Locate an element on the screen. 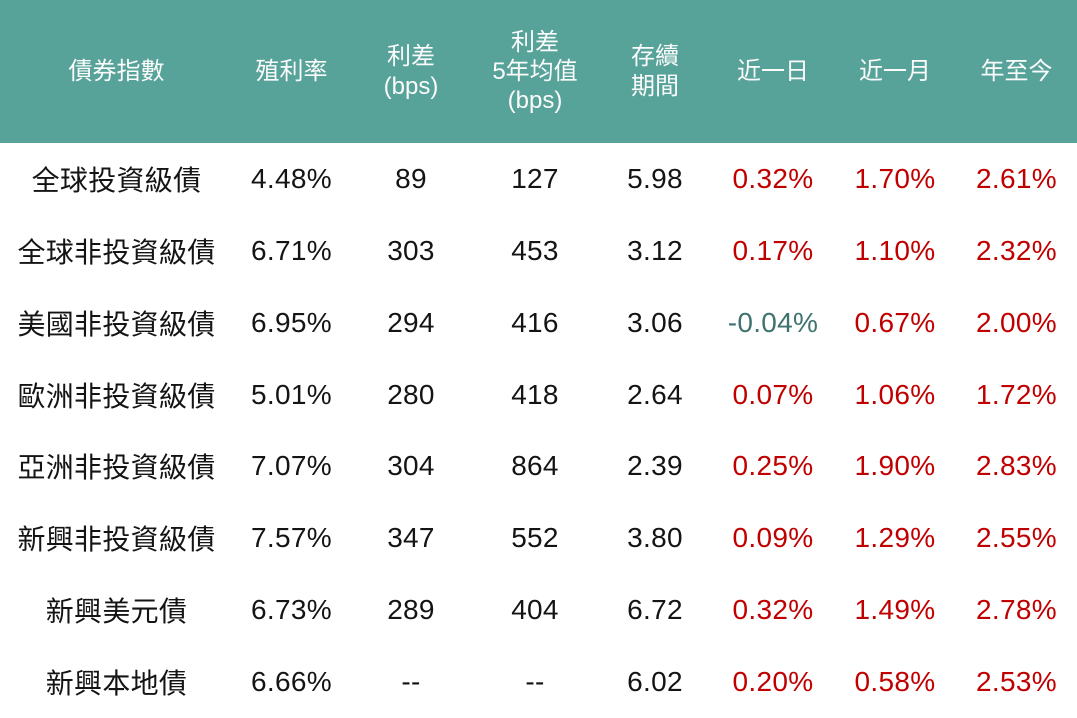 Image resolution: width=1077 pixels, height=718 pixels. change-ytd-cell: 2.55% is located at coordinates (1016, 538).